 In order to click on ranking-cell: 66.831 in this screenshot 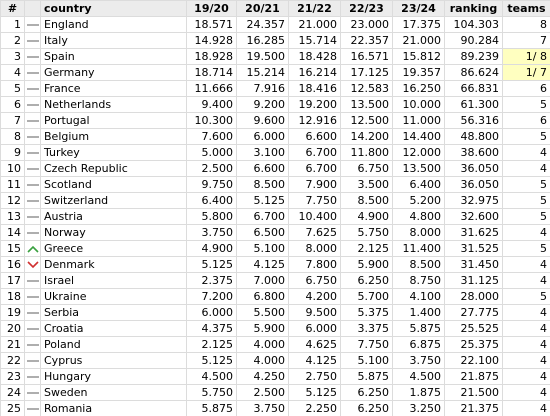, I will do `click(473, 88)`.